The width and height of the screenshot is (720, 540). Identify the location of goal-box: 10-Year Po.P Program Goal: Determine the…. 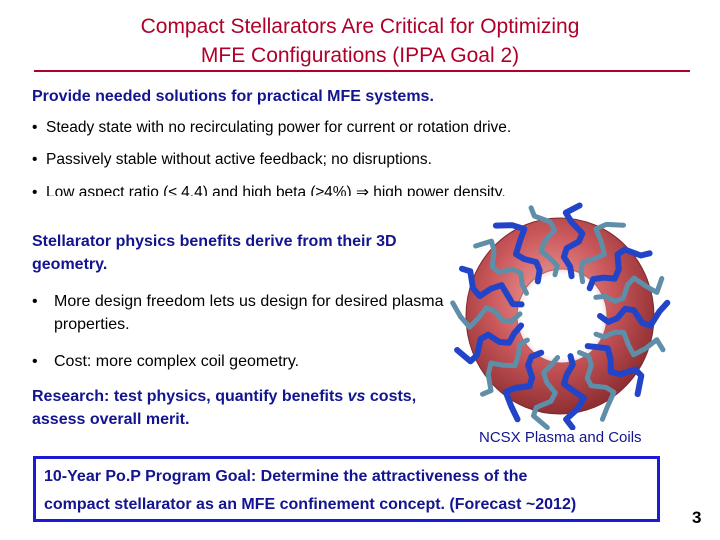
(346, 489).